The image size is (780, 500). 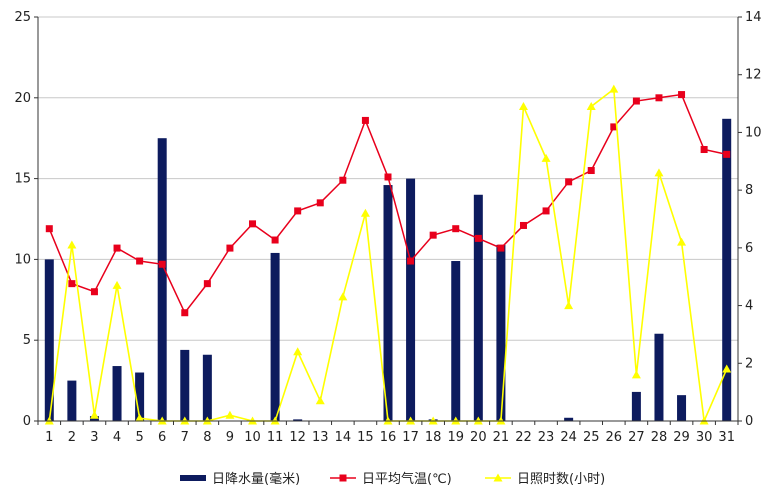 I want to click on legend-label: 日照时数(小时), so click(x=561, y=479).